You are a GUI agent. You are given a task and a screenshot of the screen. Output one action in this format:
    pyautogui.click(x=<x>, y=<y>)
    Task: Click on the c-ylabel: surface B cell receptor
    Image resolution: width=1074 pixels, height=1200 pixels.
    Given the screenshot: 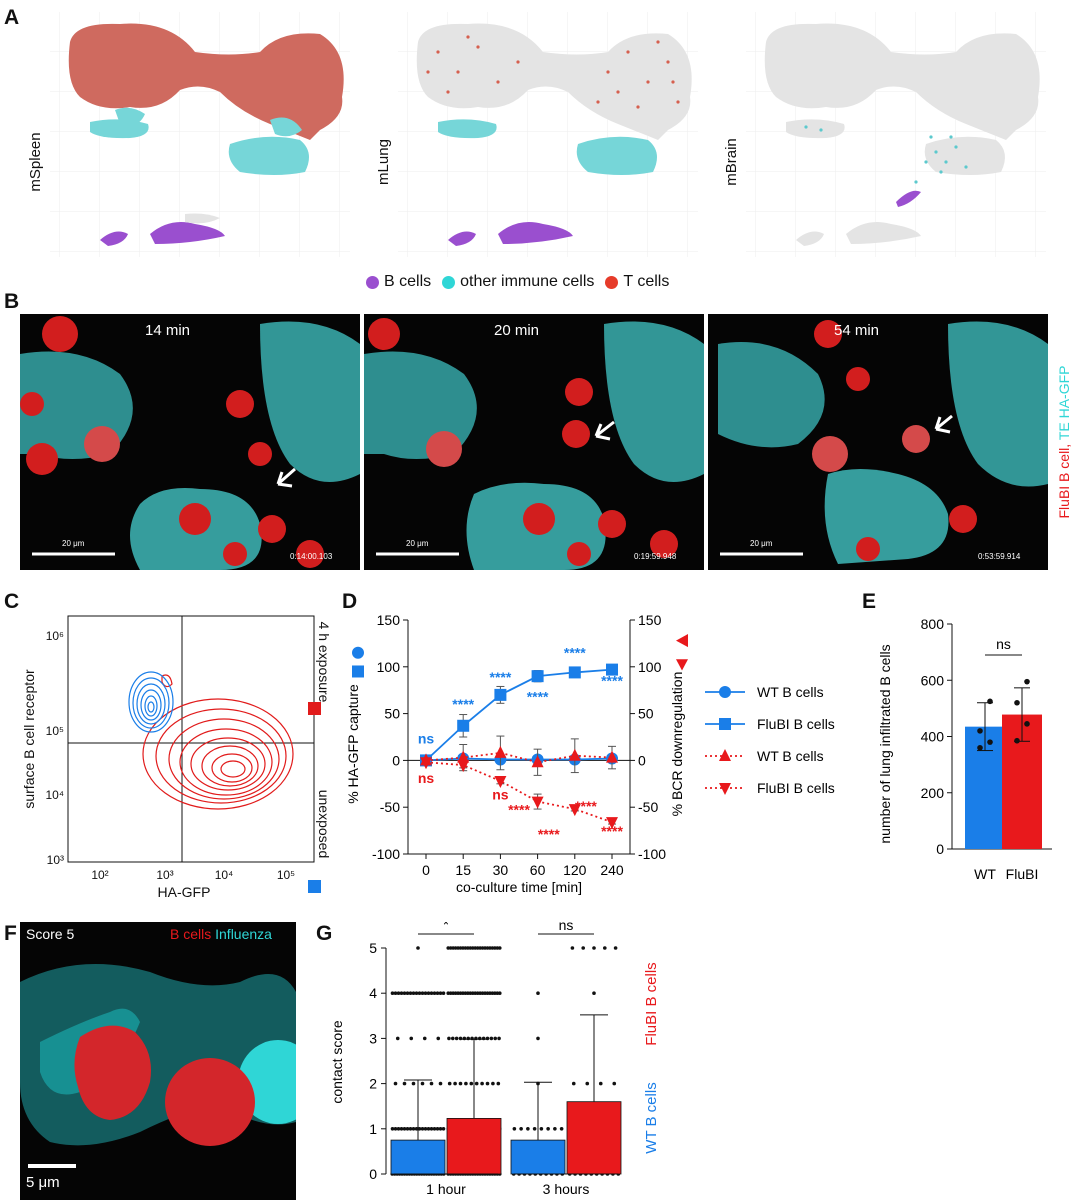 What is the action you would take?
    pyautogui.click(x=29, y=739)
    